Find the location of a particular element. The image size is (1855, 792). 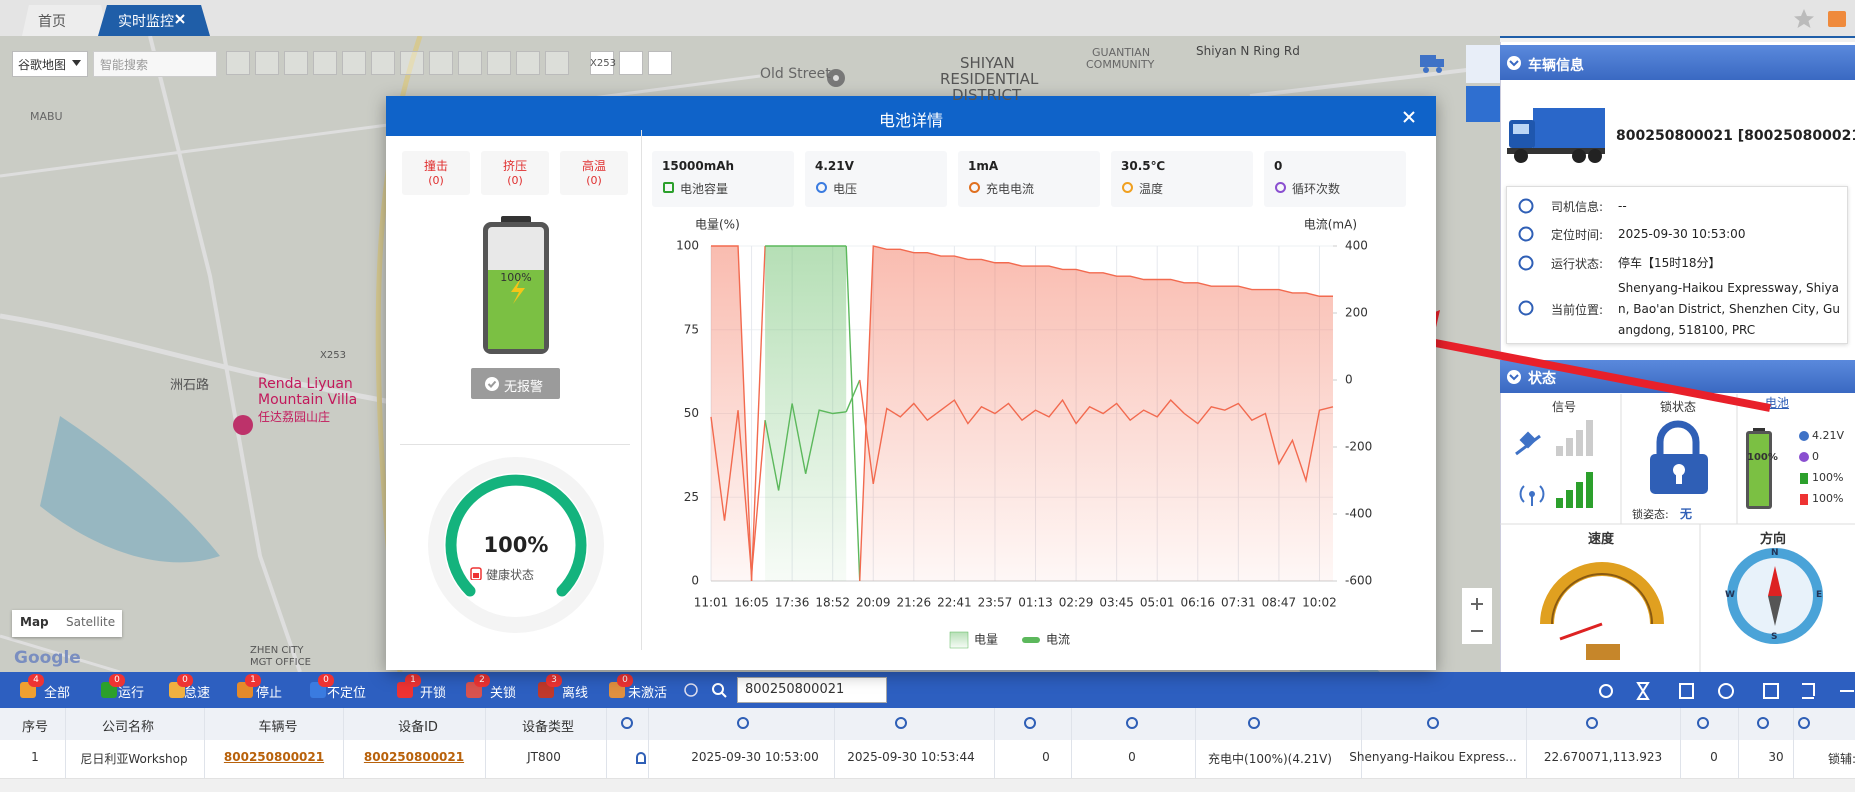

map-label: RESIDENTIAL is located at coordinates (989, 79).